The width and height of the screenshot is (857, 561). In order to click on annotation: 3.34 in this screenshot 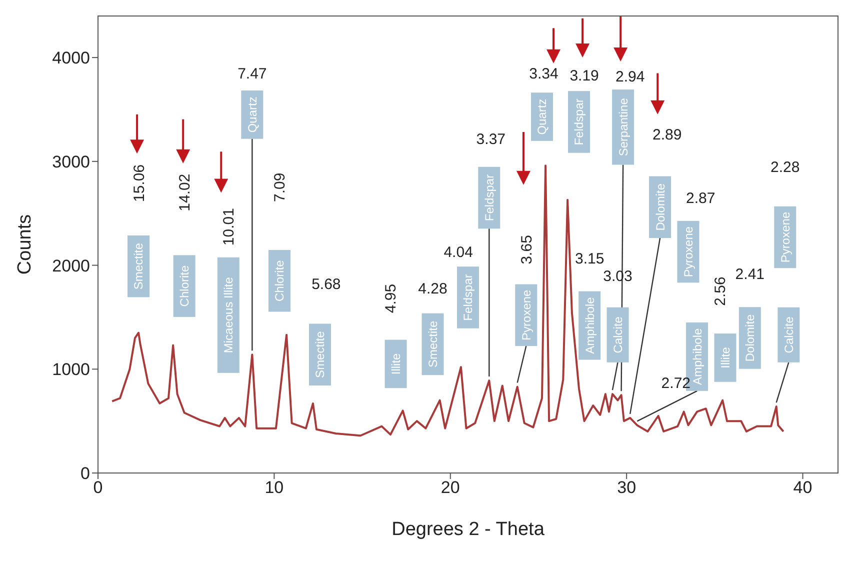, I will do `click(543, 73)`.